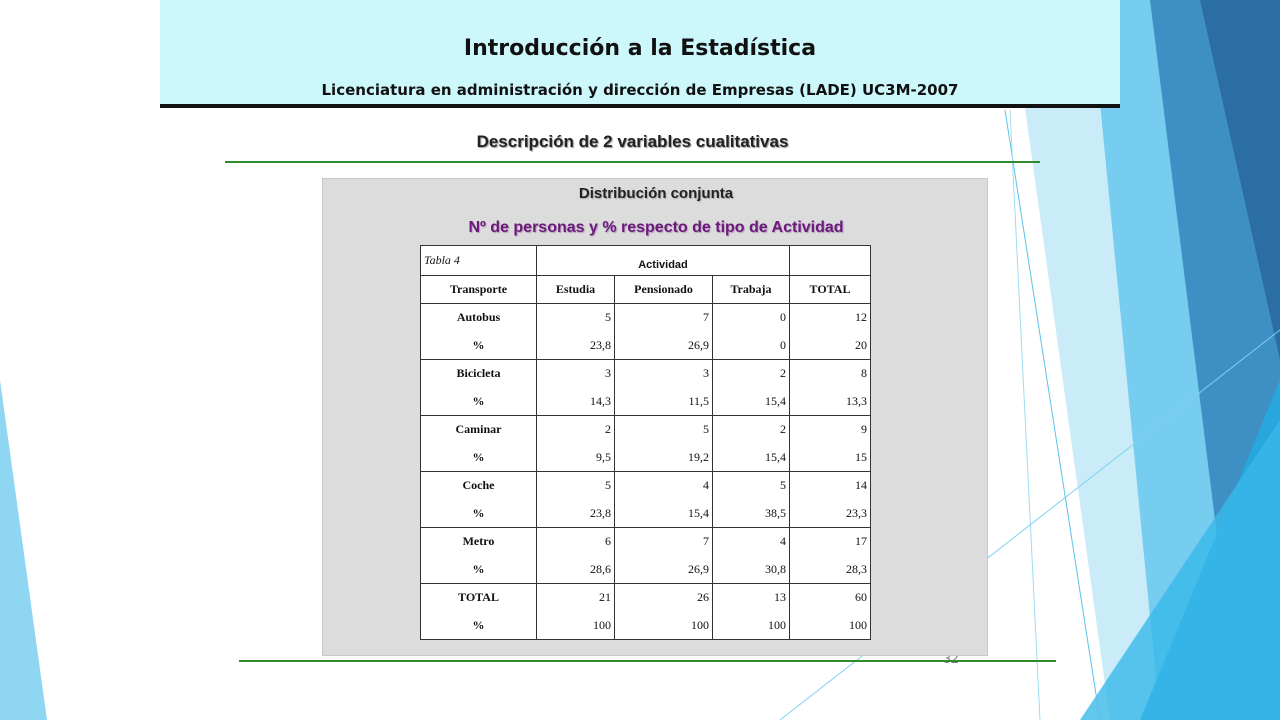 This screenshot has height=720, width=1280. Describe the element at coordinates (830, 541) in the screenshot. I see `value-cell: 17` at that location.